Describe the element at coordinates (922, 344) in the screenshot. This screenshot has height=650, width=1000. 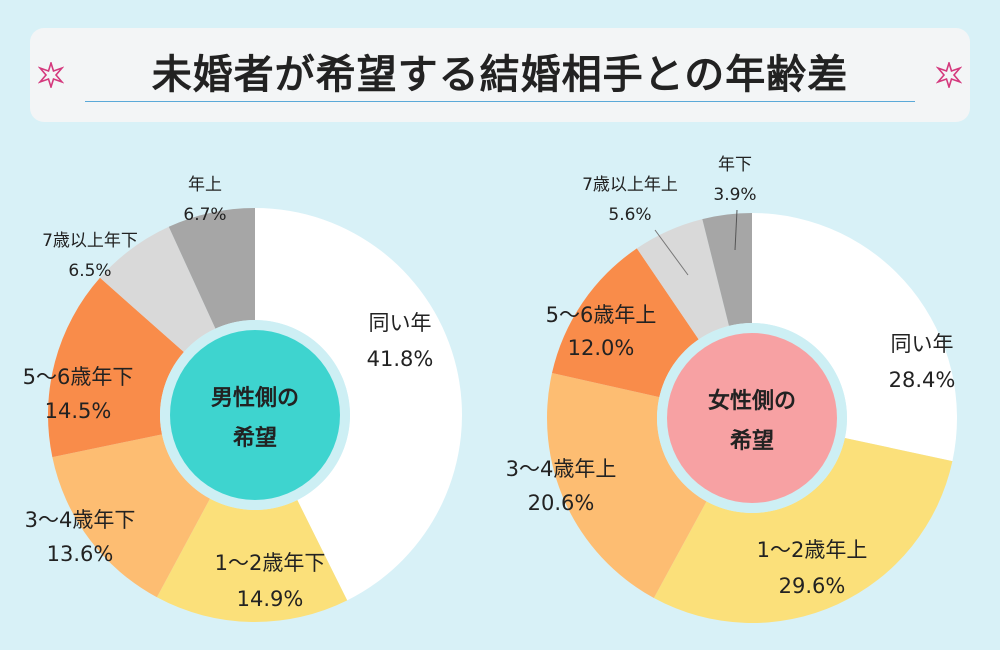
I see `female-category-label: 同い年` at that location.